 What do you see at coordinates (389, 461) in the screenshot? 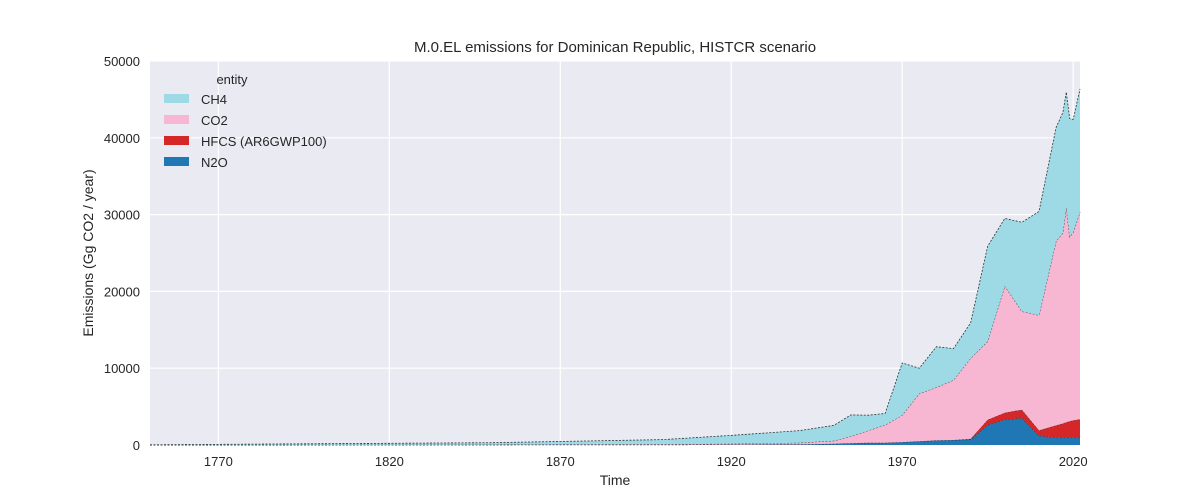
I see `x-tick-label: 1820` at bounding box center [389, 461].